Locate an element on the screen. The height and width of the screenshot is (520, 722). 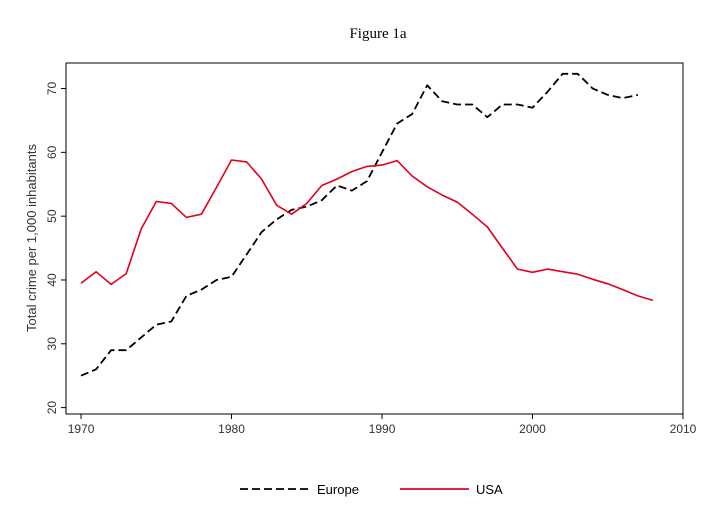
x-tick-label: 1970 is located at coordinates (81, 429).